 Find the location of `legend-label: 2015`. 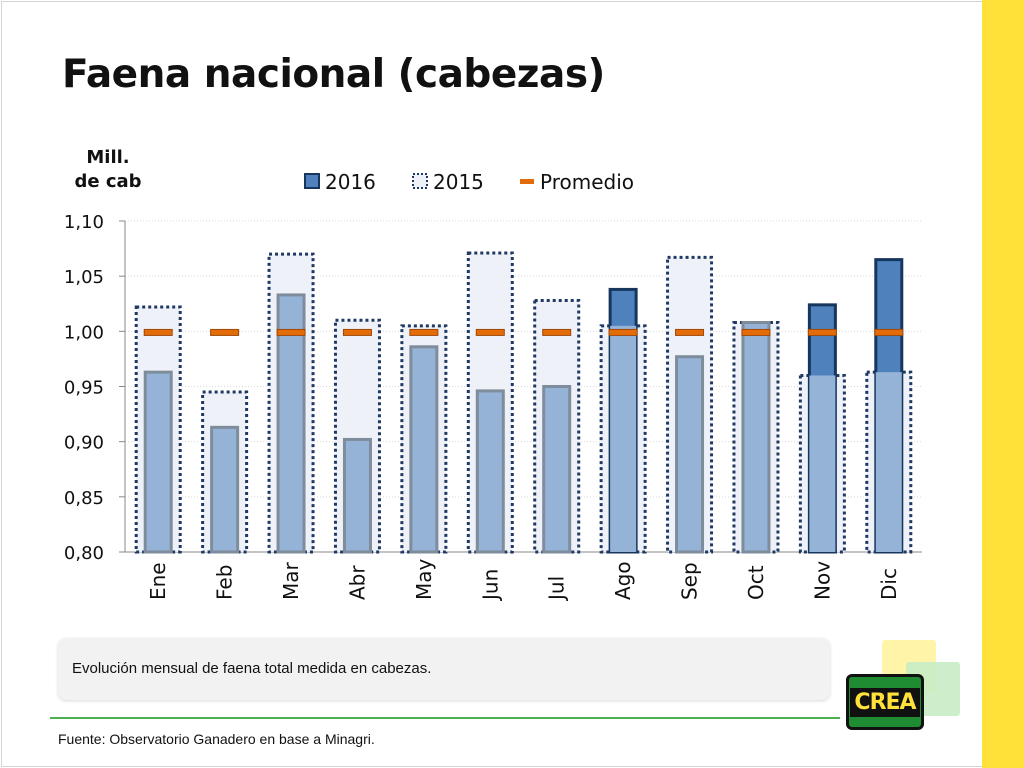

legend-label: 2015 is located at coordinates (458, 182).